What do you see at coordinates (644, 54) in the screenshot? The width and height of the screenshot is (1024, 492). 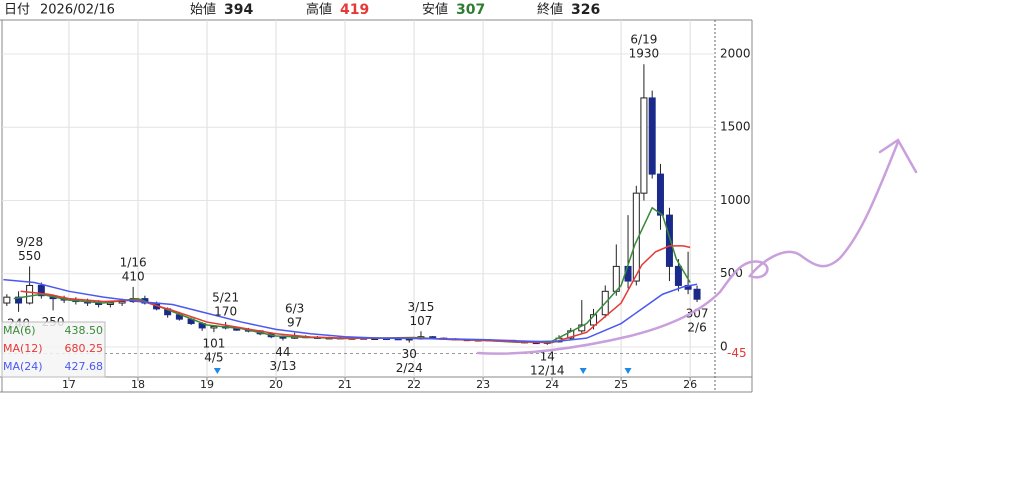 I see `annotation-value: 1930` at bounding box center [644, 54].